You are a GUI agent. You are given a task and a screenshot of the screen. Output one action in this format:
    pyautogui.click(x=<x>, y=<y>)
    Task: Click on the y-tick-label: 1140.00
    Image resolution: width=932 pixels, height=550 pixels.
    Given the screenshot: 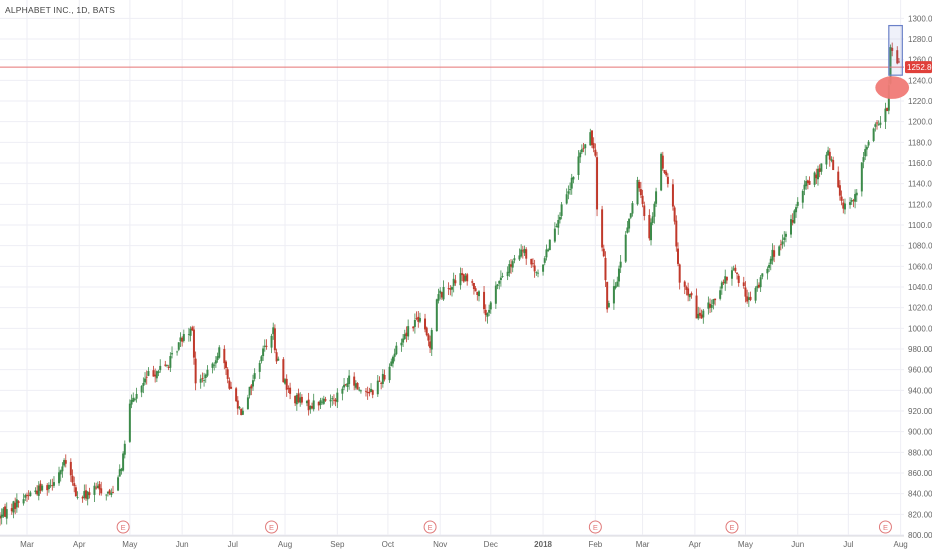 What is the action you would take?
    pyautogui.click(x=920, y=184)
    